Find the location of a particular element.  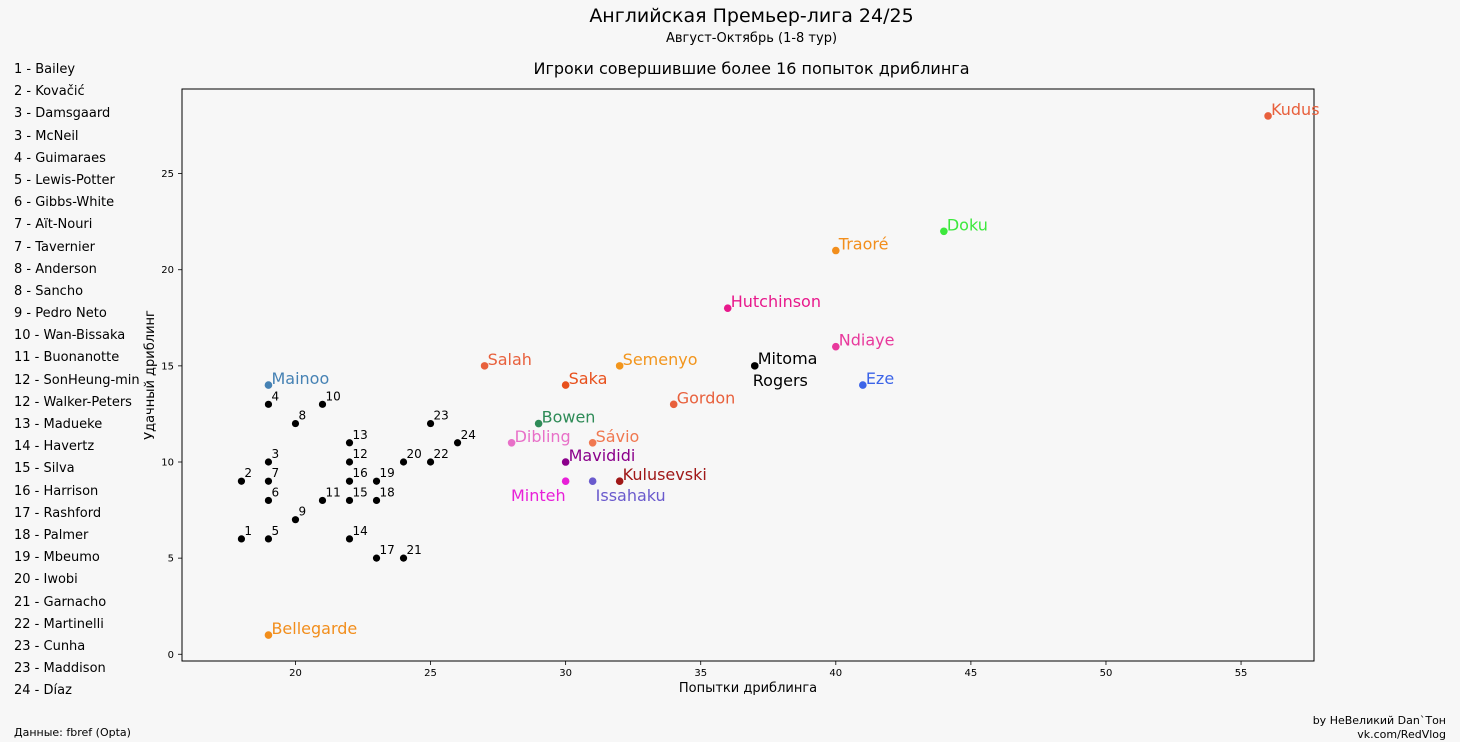

point-label: 21 is located at coordinates (414, 550).